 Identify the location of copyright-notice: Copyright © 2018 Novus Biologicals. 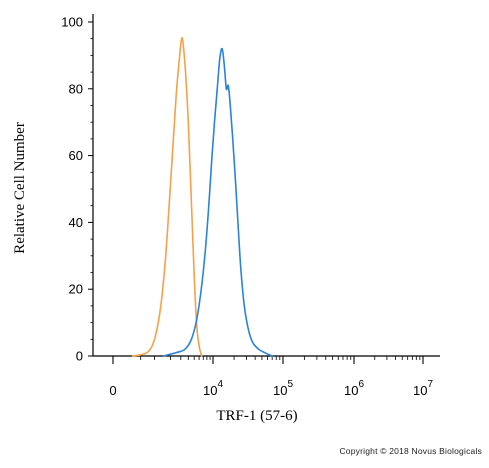
(410, 451).